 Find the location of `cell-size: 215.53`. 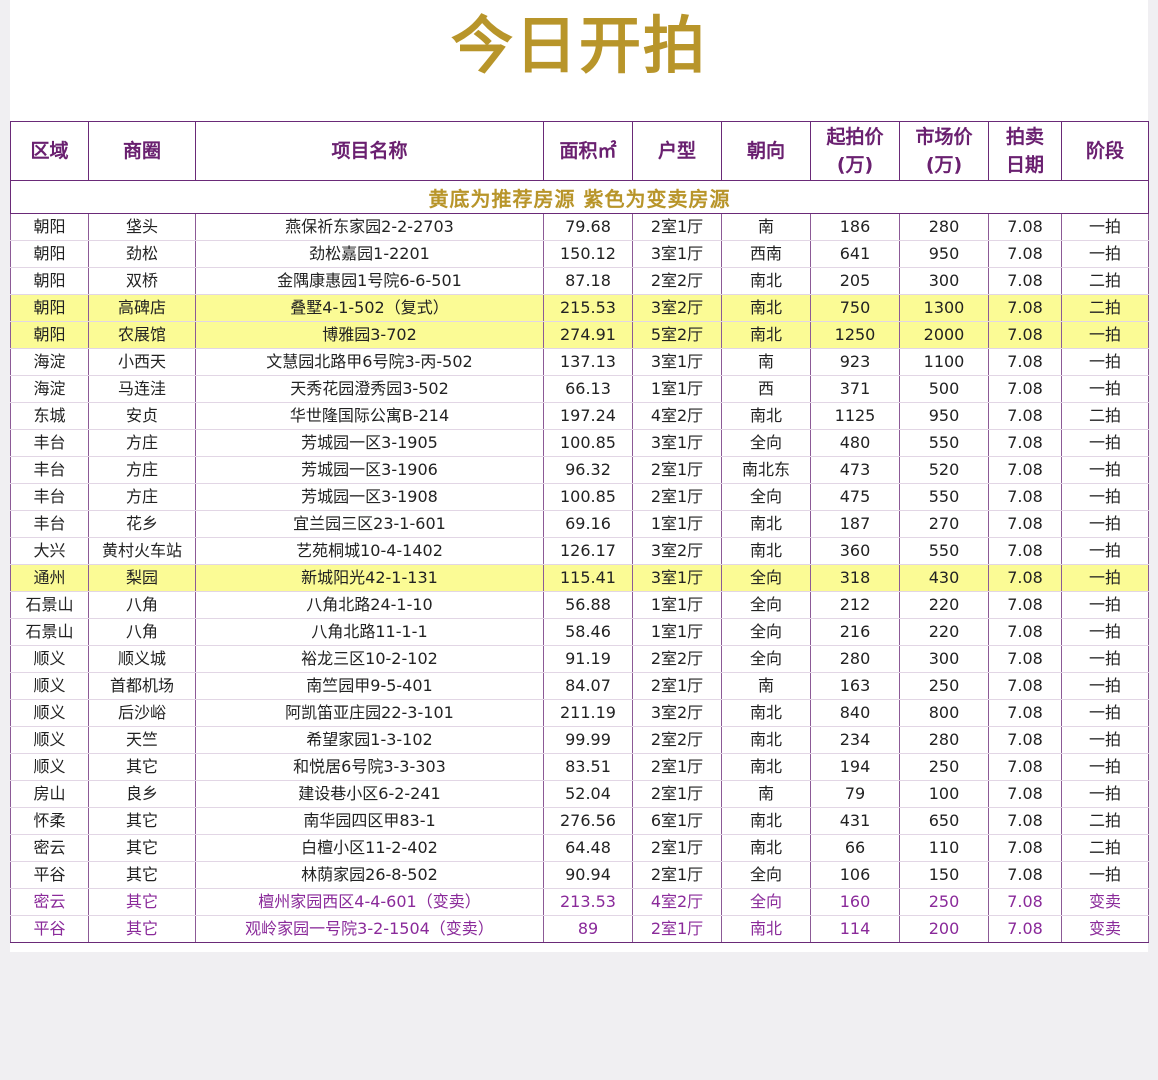

cell-size: 215.53 is located at coordinates (588, 308).